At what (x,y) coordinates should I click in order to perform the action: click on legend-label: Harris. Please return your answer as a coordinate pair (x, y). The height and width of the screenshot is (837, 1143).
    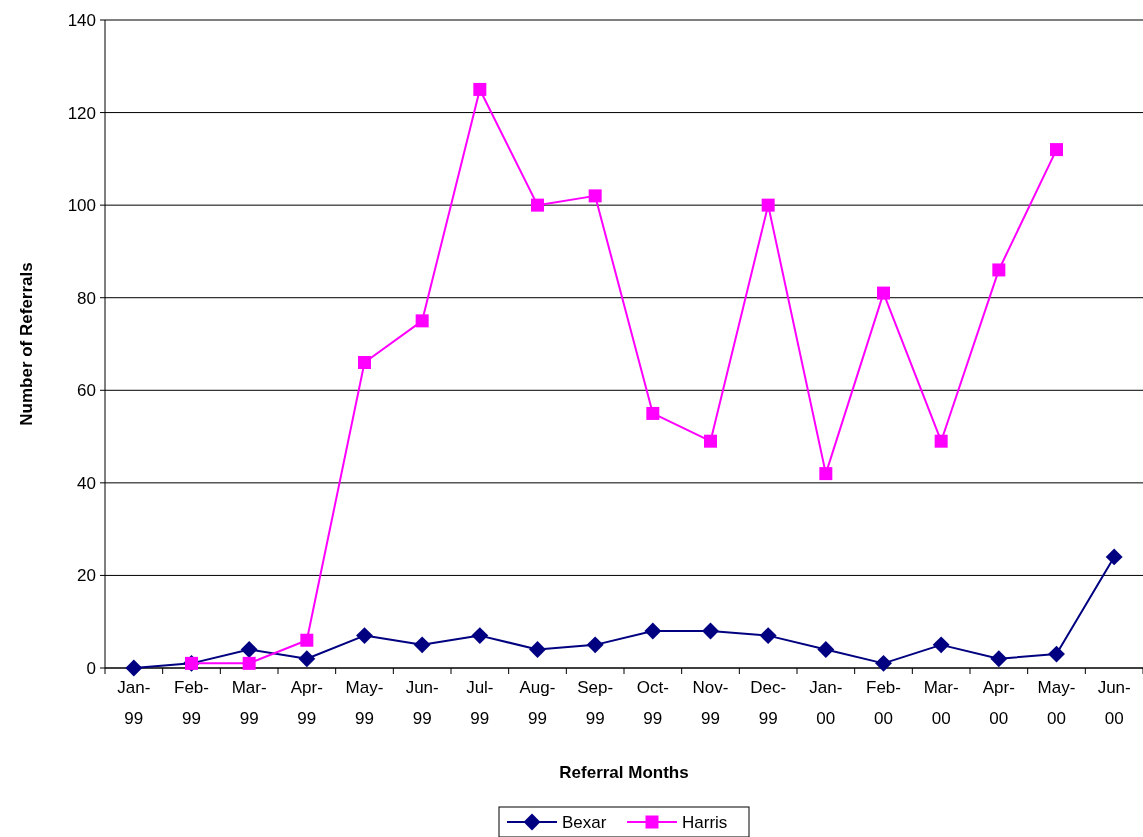
    Looking at the image, I should click on (705, 822).